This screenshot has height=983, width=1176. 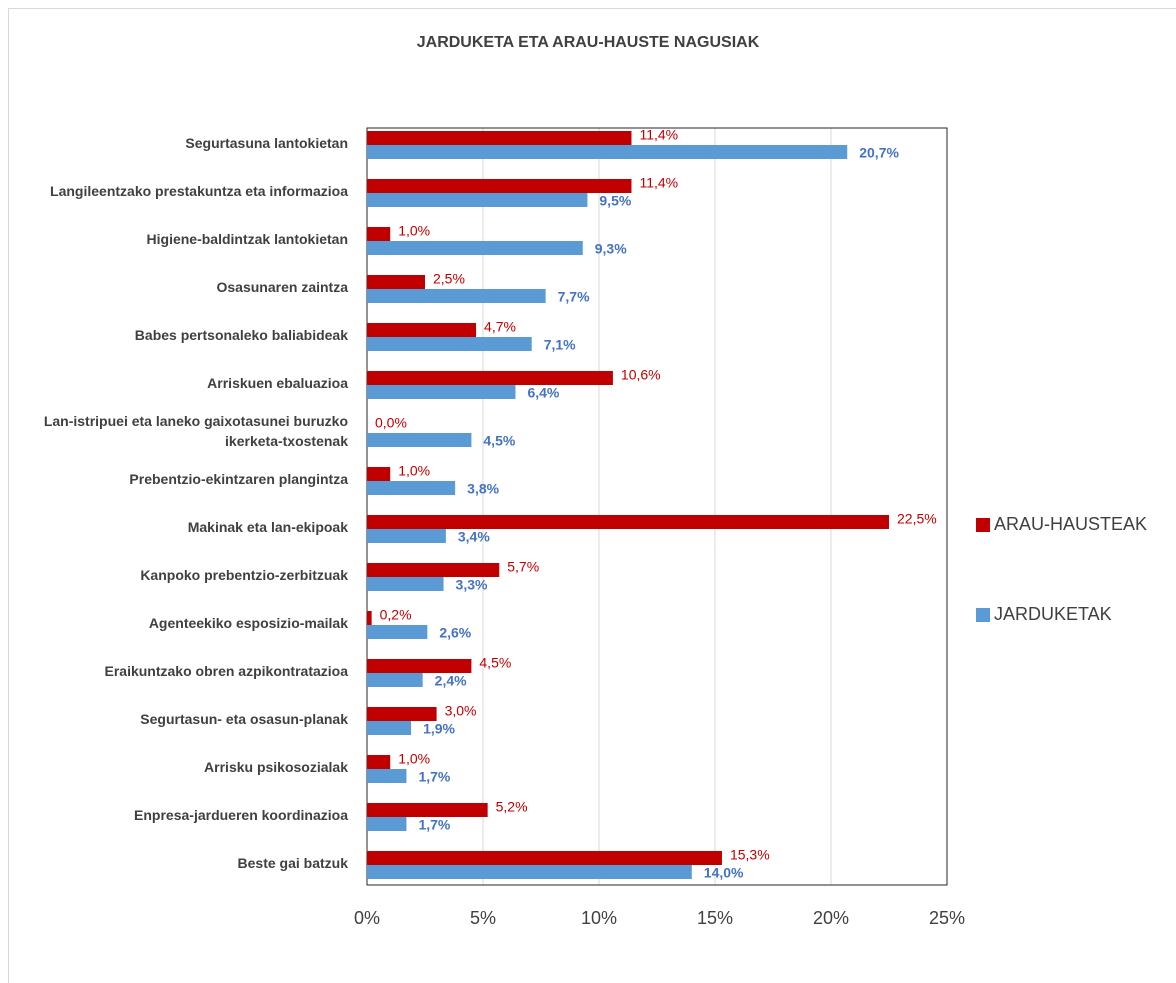 I want to click on value-label: 22,5%, so click(x=917, y=519).